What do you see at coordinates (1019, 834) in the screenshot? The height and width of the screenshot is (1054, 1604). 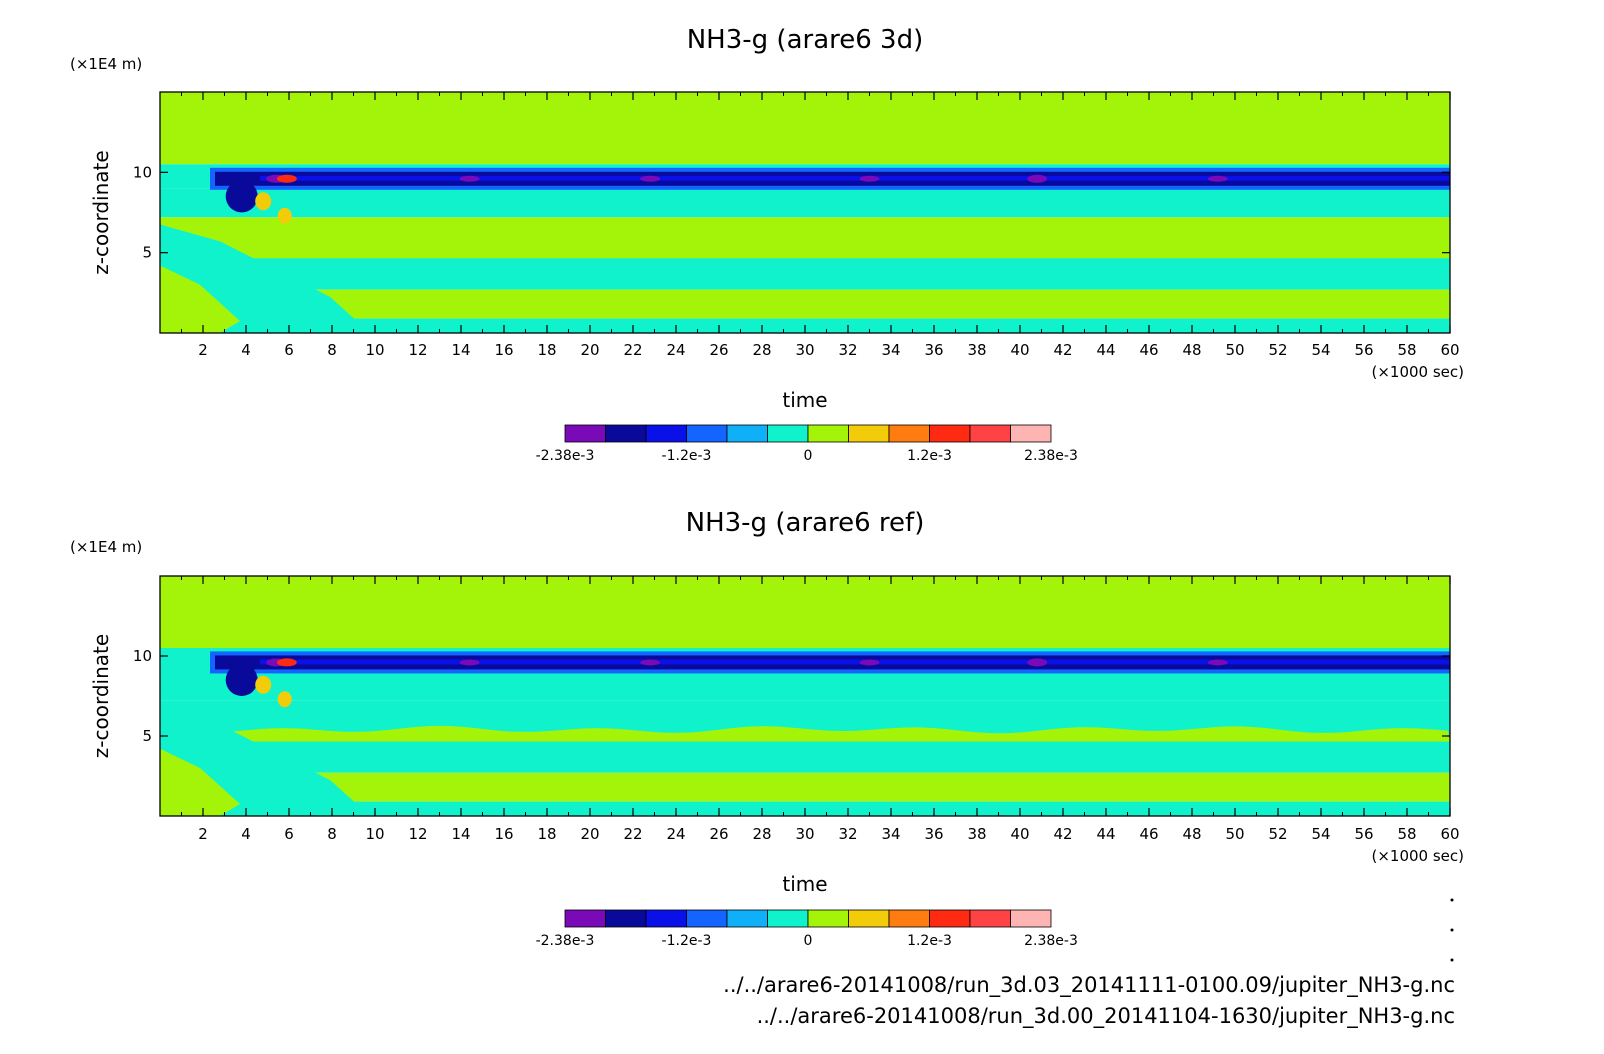 I see `x-tick-label: 40` at bounding box center [1019, 834].